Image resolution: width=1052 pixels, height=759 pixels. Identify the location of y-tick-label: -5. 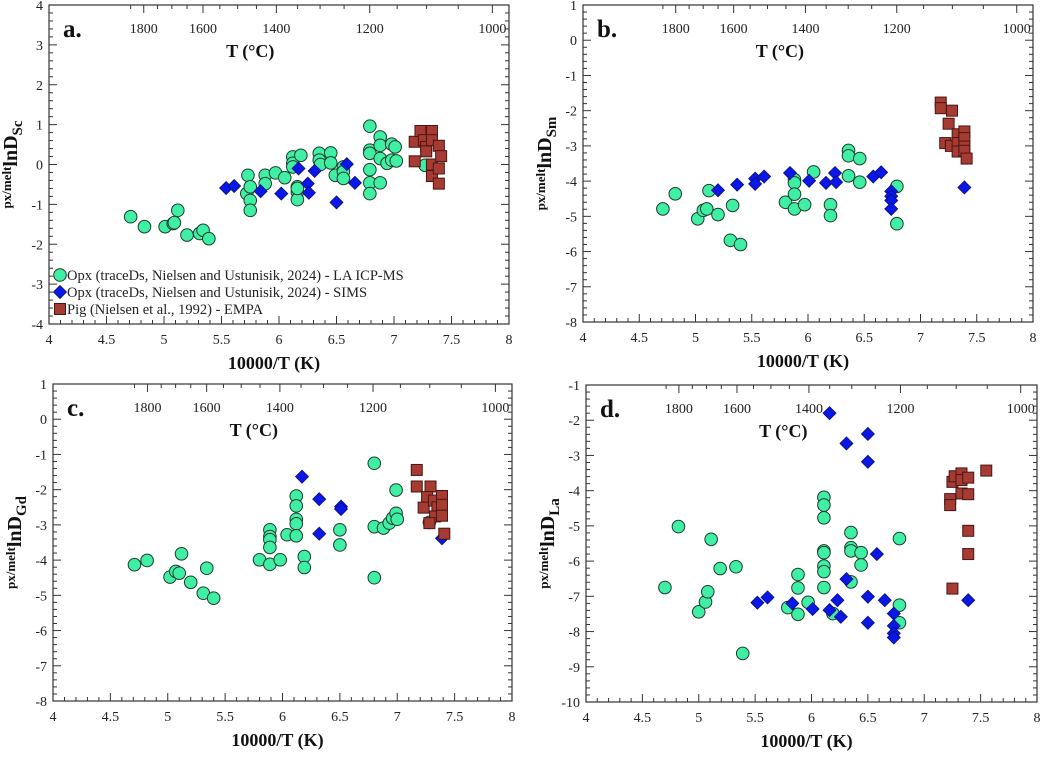
(571, 217).